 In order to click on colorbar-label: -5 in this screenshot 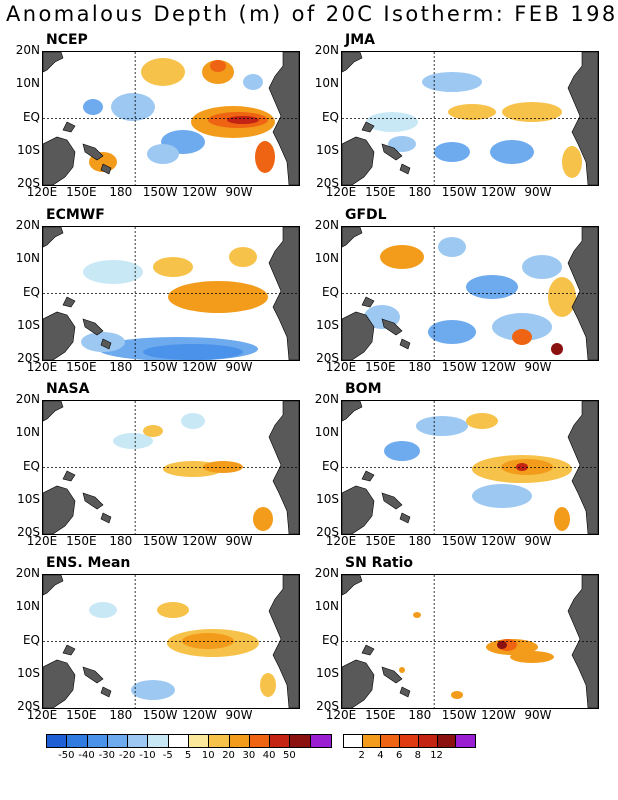, I will do `click(167, 755)`.